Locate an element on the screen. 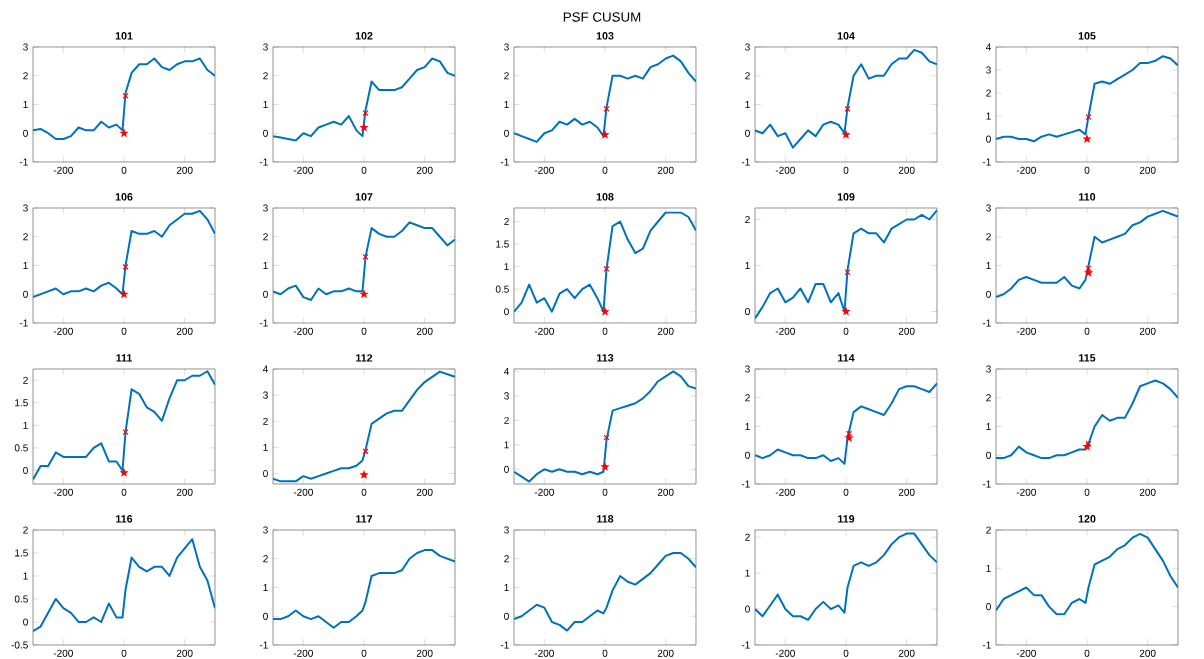  chart-title: 105 is located at coordinates (1087, 36).